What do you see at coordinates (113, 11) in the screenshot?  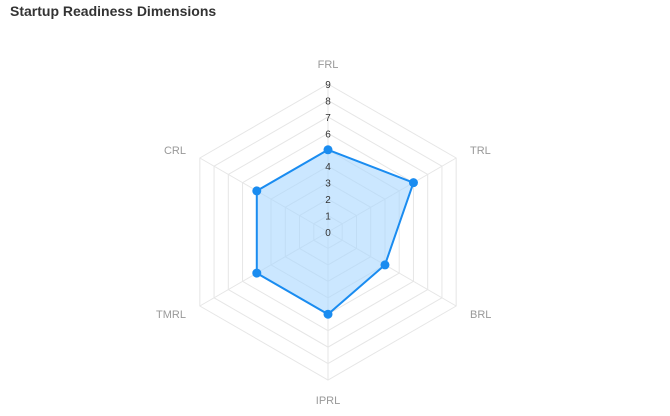 I see `chart-title: Startup Readiness Dimensions` at bounding box center [113, 11].